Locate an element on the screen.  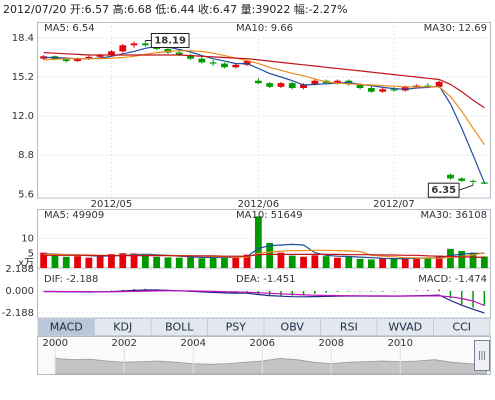
indicator-tab is located at coordinates (462, 327).